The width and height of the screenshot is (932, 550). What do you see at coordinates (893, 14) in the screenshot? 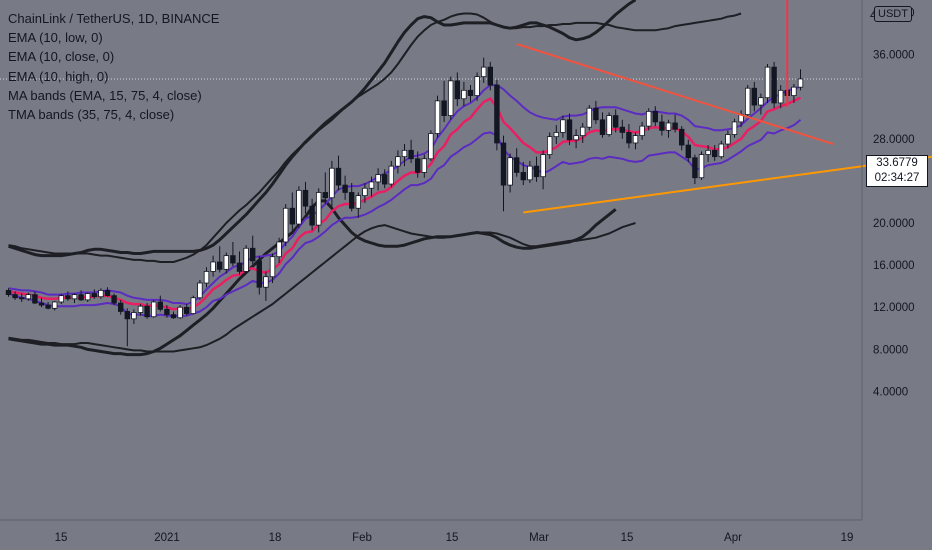
I see `currency-unit-badge: USDT` at bounding box center [893, 14].